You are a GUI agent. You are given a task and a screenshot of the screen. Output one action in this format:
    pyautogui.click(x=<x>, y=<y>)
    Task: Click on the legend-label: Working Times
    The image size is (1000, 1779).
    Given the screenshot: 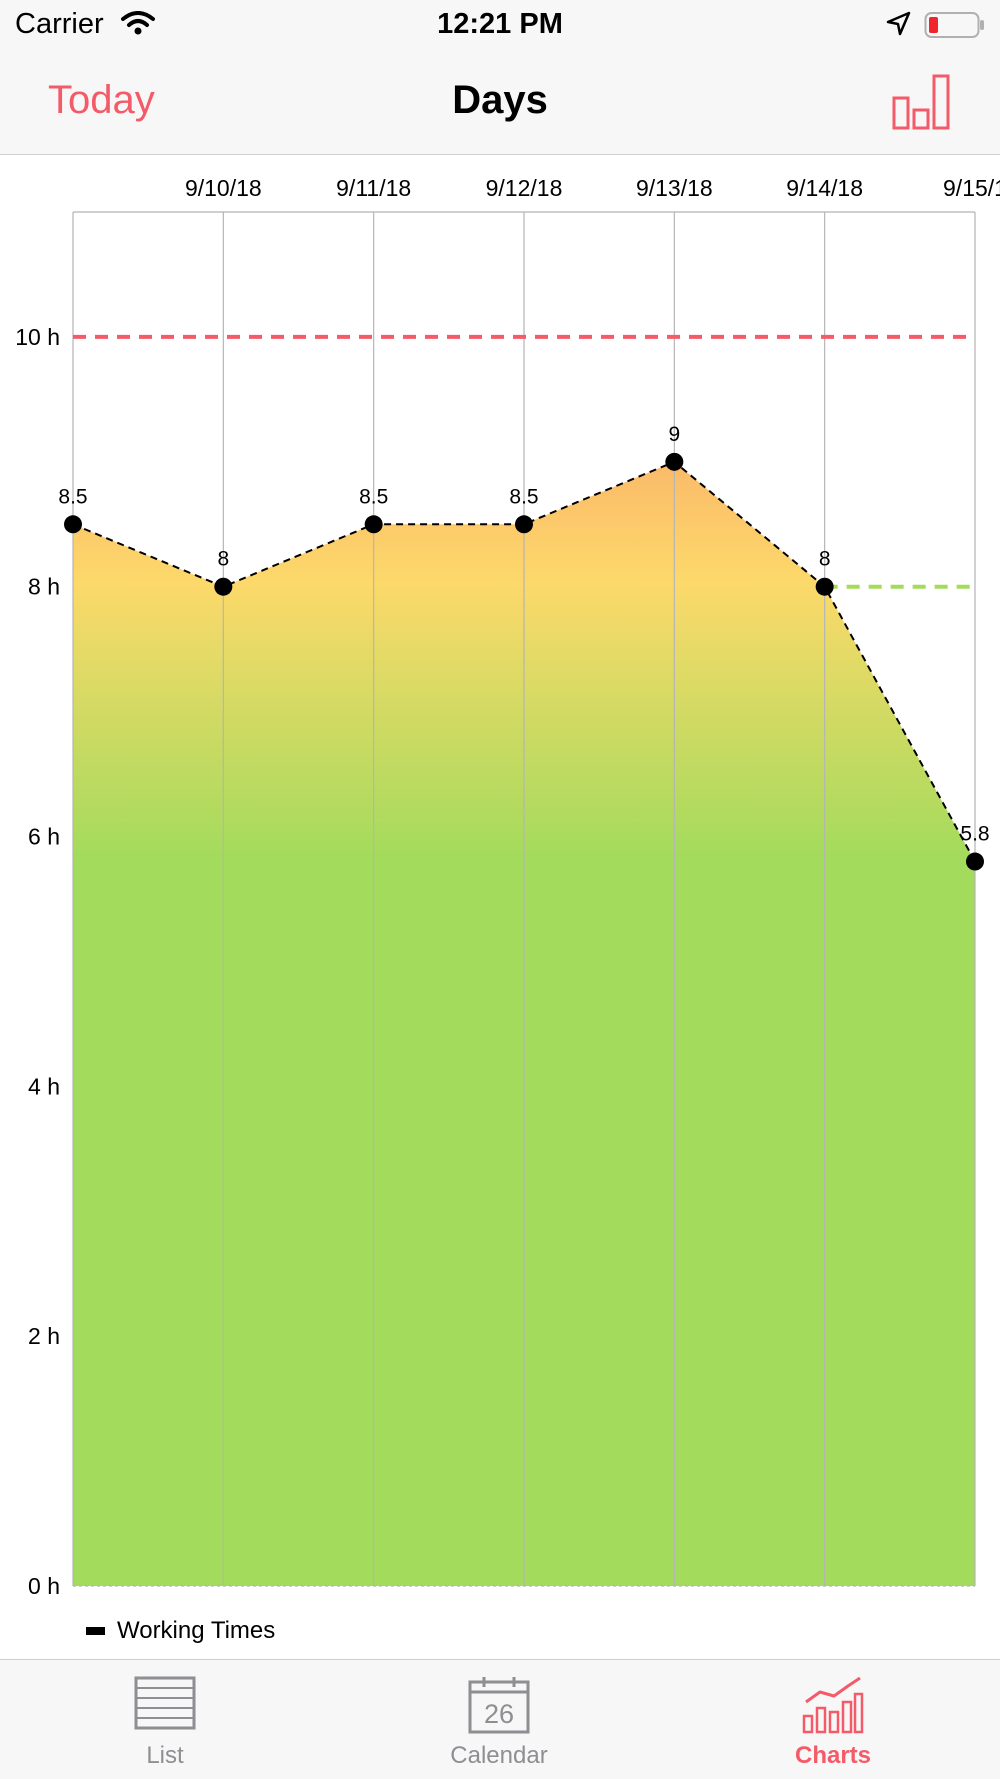 What is the action you would take?
    pyautogui.click(x=196, y=1630)
    